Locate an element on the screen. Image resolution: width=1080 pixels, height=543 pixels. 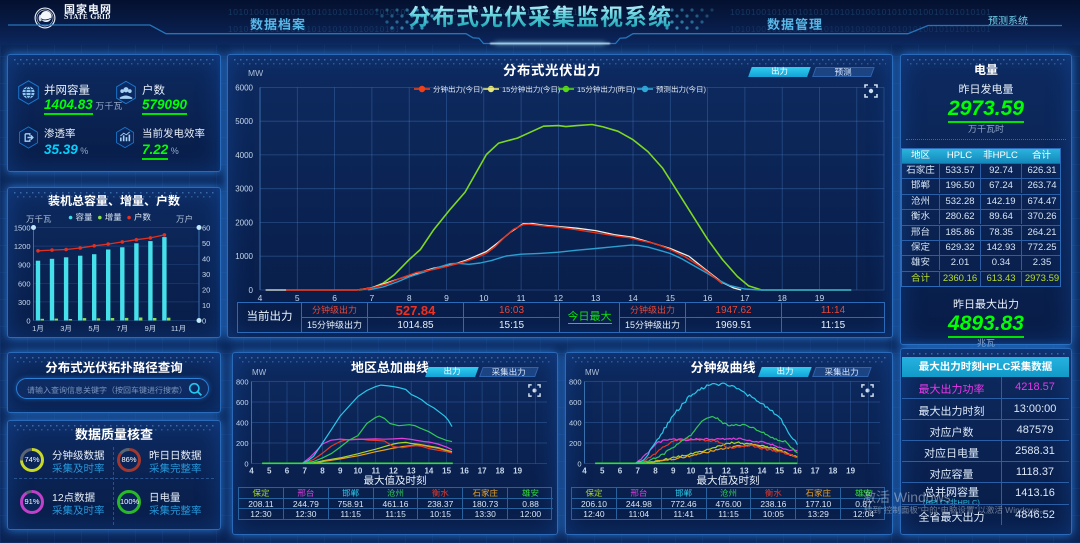
svg-text: 1月 is located at coordinates (38, 328).